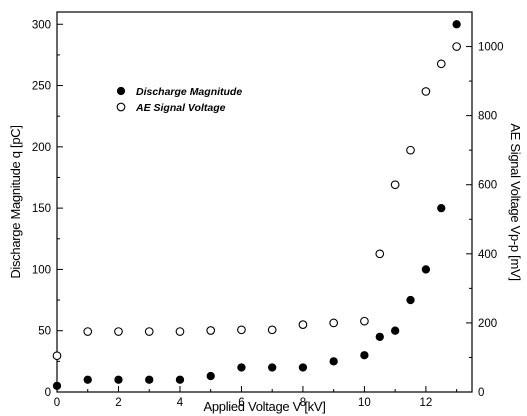 This screenshot has width=527, height=416. I want to click on x-axis-title: Applied Voltage V [kV], so click(264, 406).